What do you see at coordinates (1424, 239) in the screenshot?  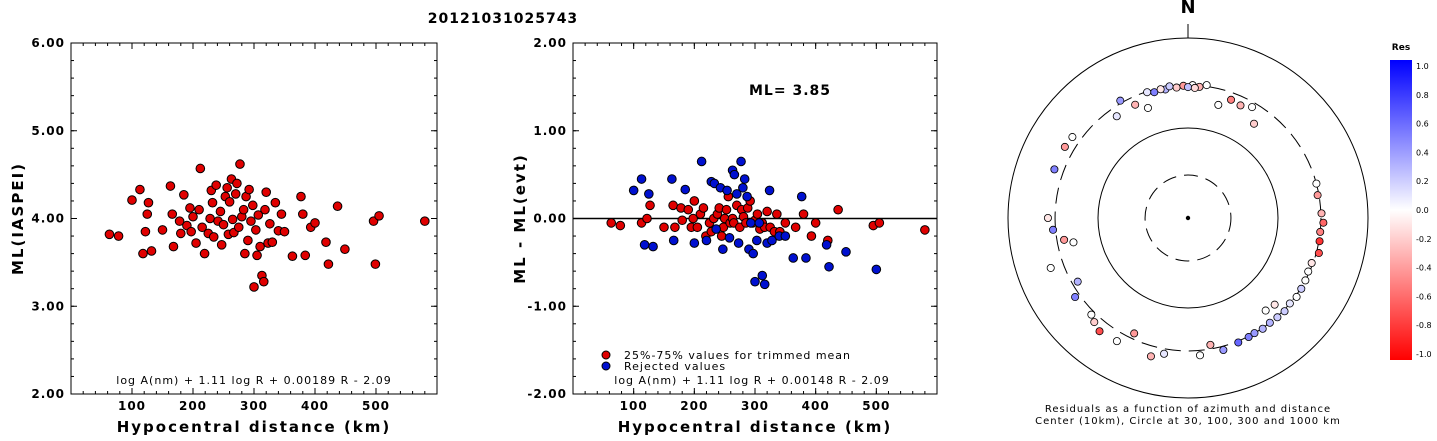 I see `colorbar-tick-label: -0.2` at bounding box center [1424, 239].